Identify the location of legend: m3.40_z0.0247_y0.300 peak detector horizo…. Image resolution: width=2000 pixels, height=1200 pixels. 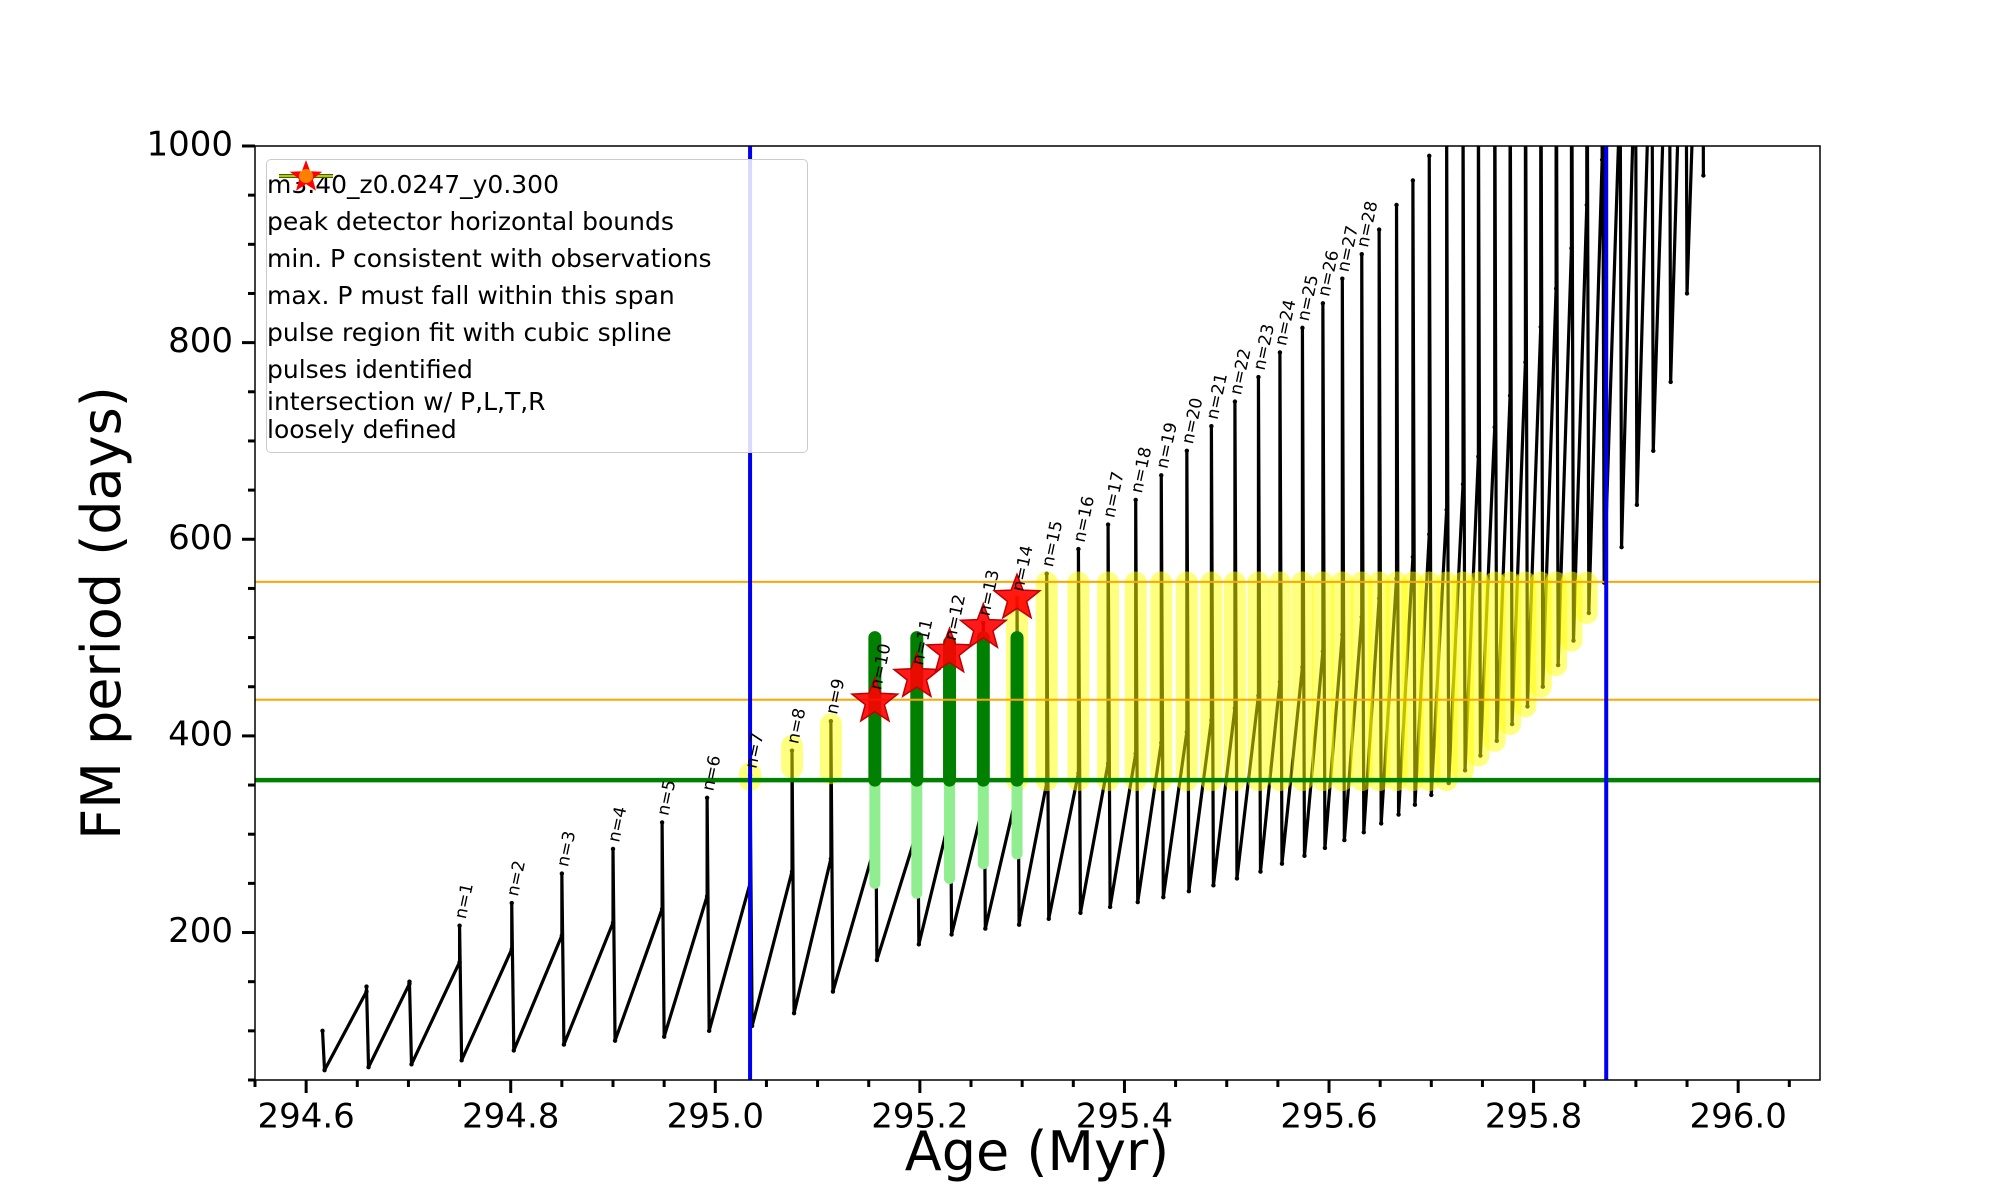
(537, 306).